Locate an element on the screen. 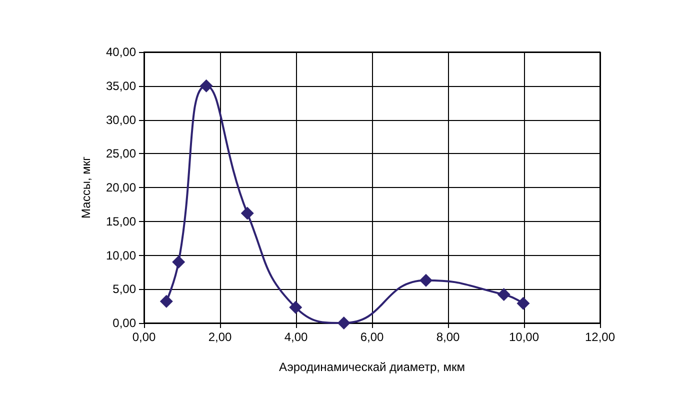 The width and height of the screenshot is (674, 414). y-tick-label: 10,00 is located at coordinates (121, 255).